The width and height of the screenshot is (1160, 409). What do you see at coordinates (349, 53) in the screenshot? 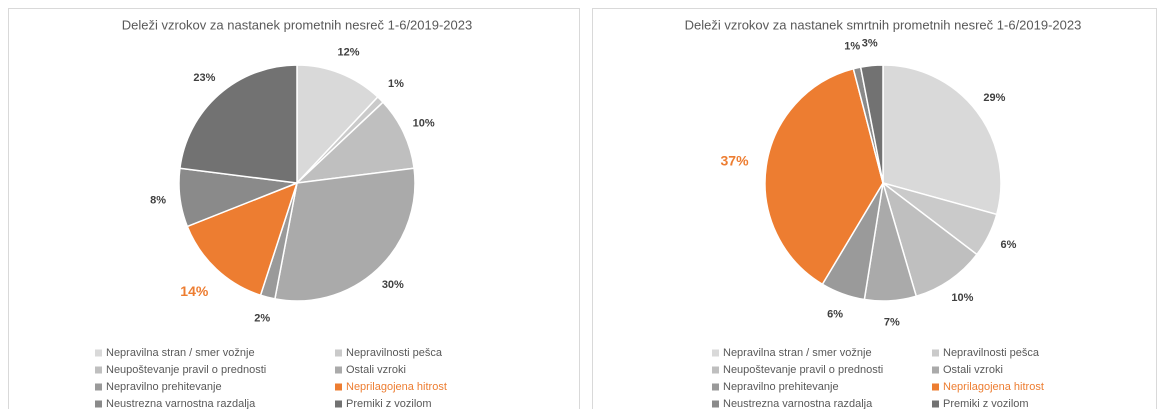
I see `data-label: 12%` at bounding box center [349, 53].